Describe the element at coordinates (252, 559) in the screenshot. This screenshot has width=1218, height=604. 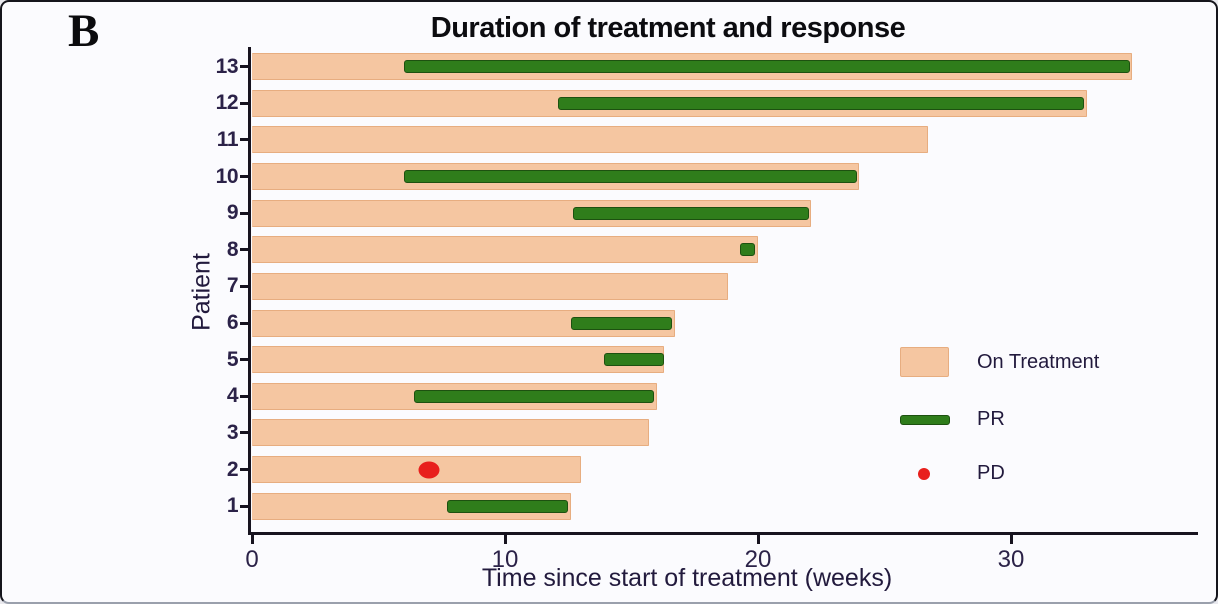
I see `x-tick-label-0: 0` at that location.